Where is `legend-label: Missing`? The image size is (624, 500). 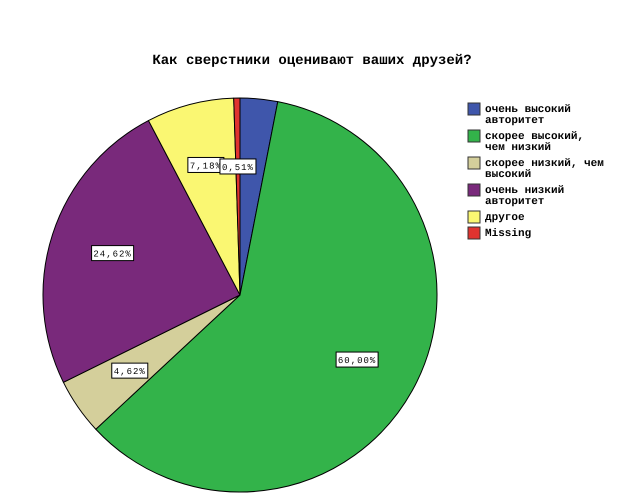
legend-label: Missing is located at coordinates (508, 234).